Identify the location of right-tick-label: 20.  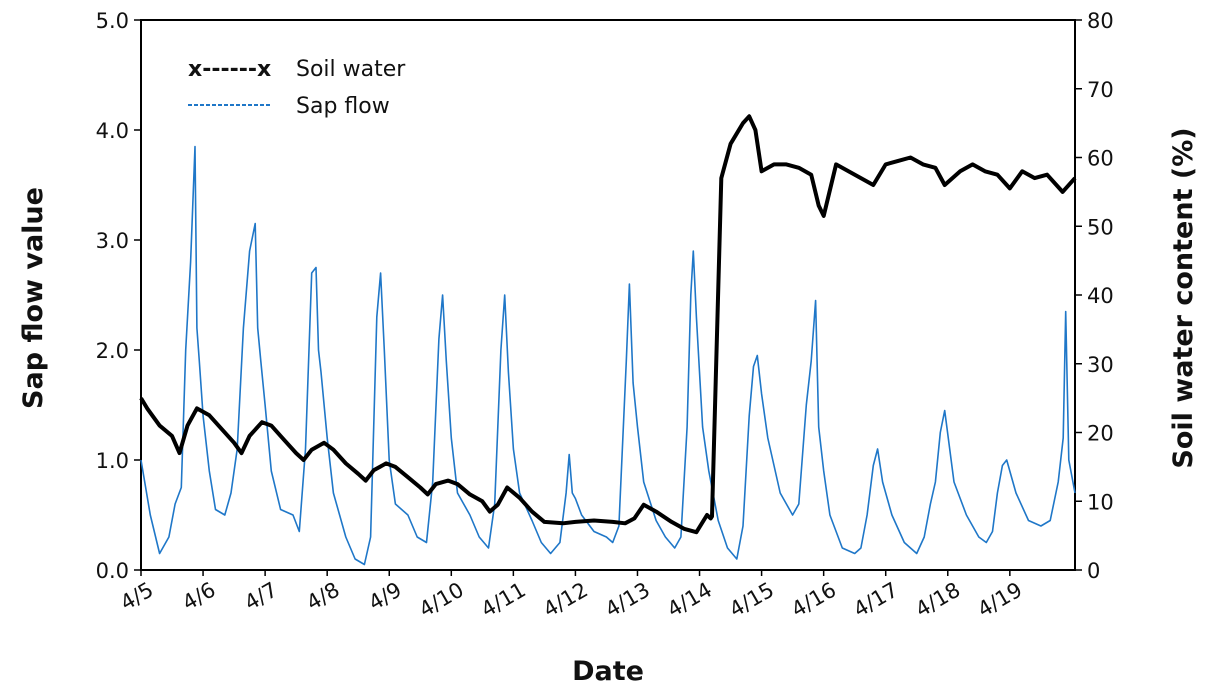
(1100, 434).